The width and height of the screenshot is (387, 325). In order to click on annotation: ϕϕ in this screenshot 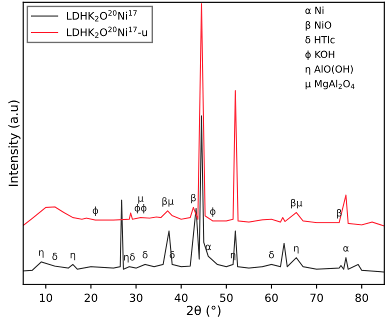, I will do `click(140, 209)`.